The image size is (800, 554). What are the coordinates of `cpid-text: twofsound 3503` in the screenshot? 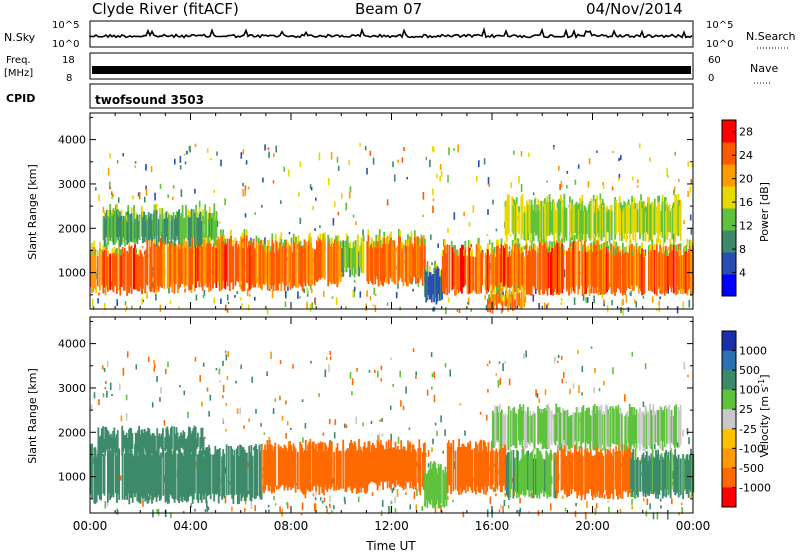 It's located at (149, 100).